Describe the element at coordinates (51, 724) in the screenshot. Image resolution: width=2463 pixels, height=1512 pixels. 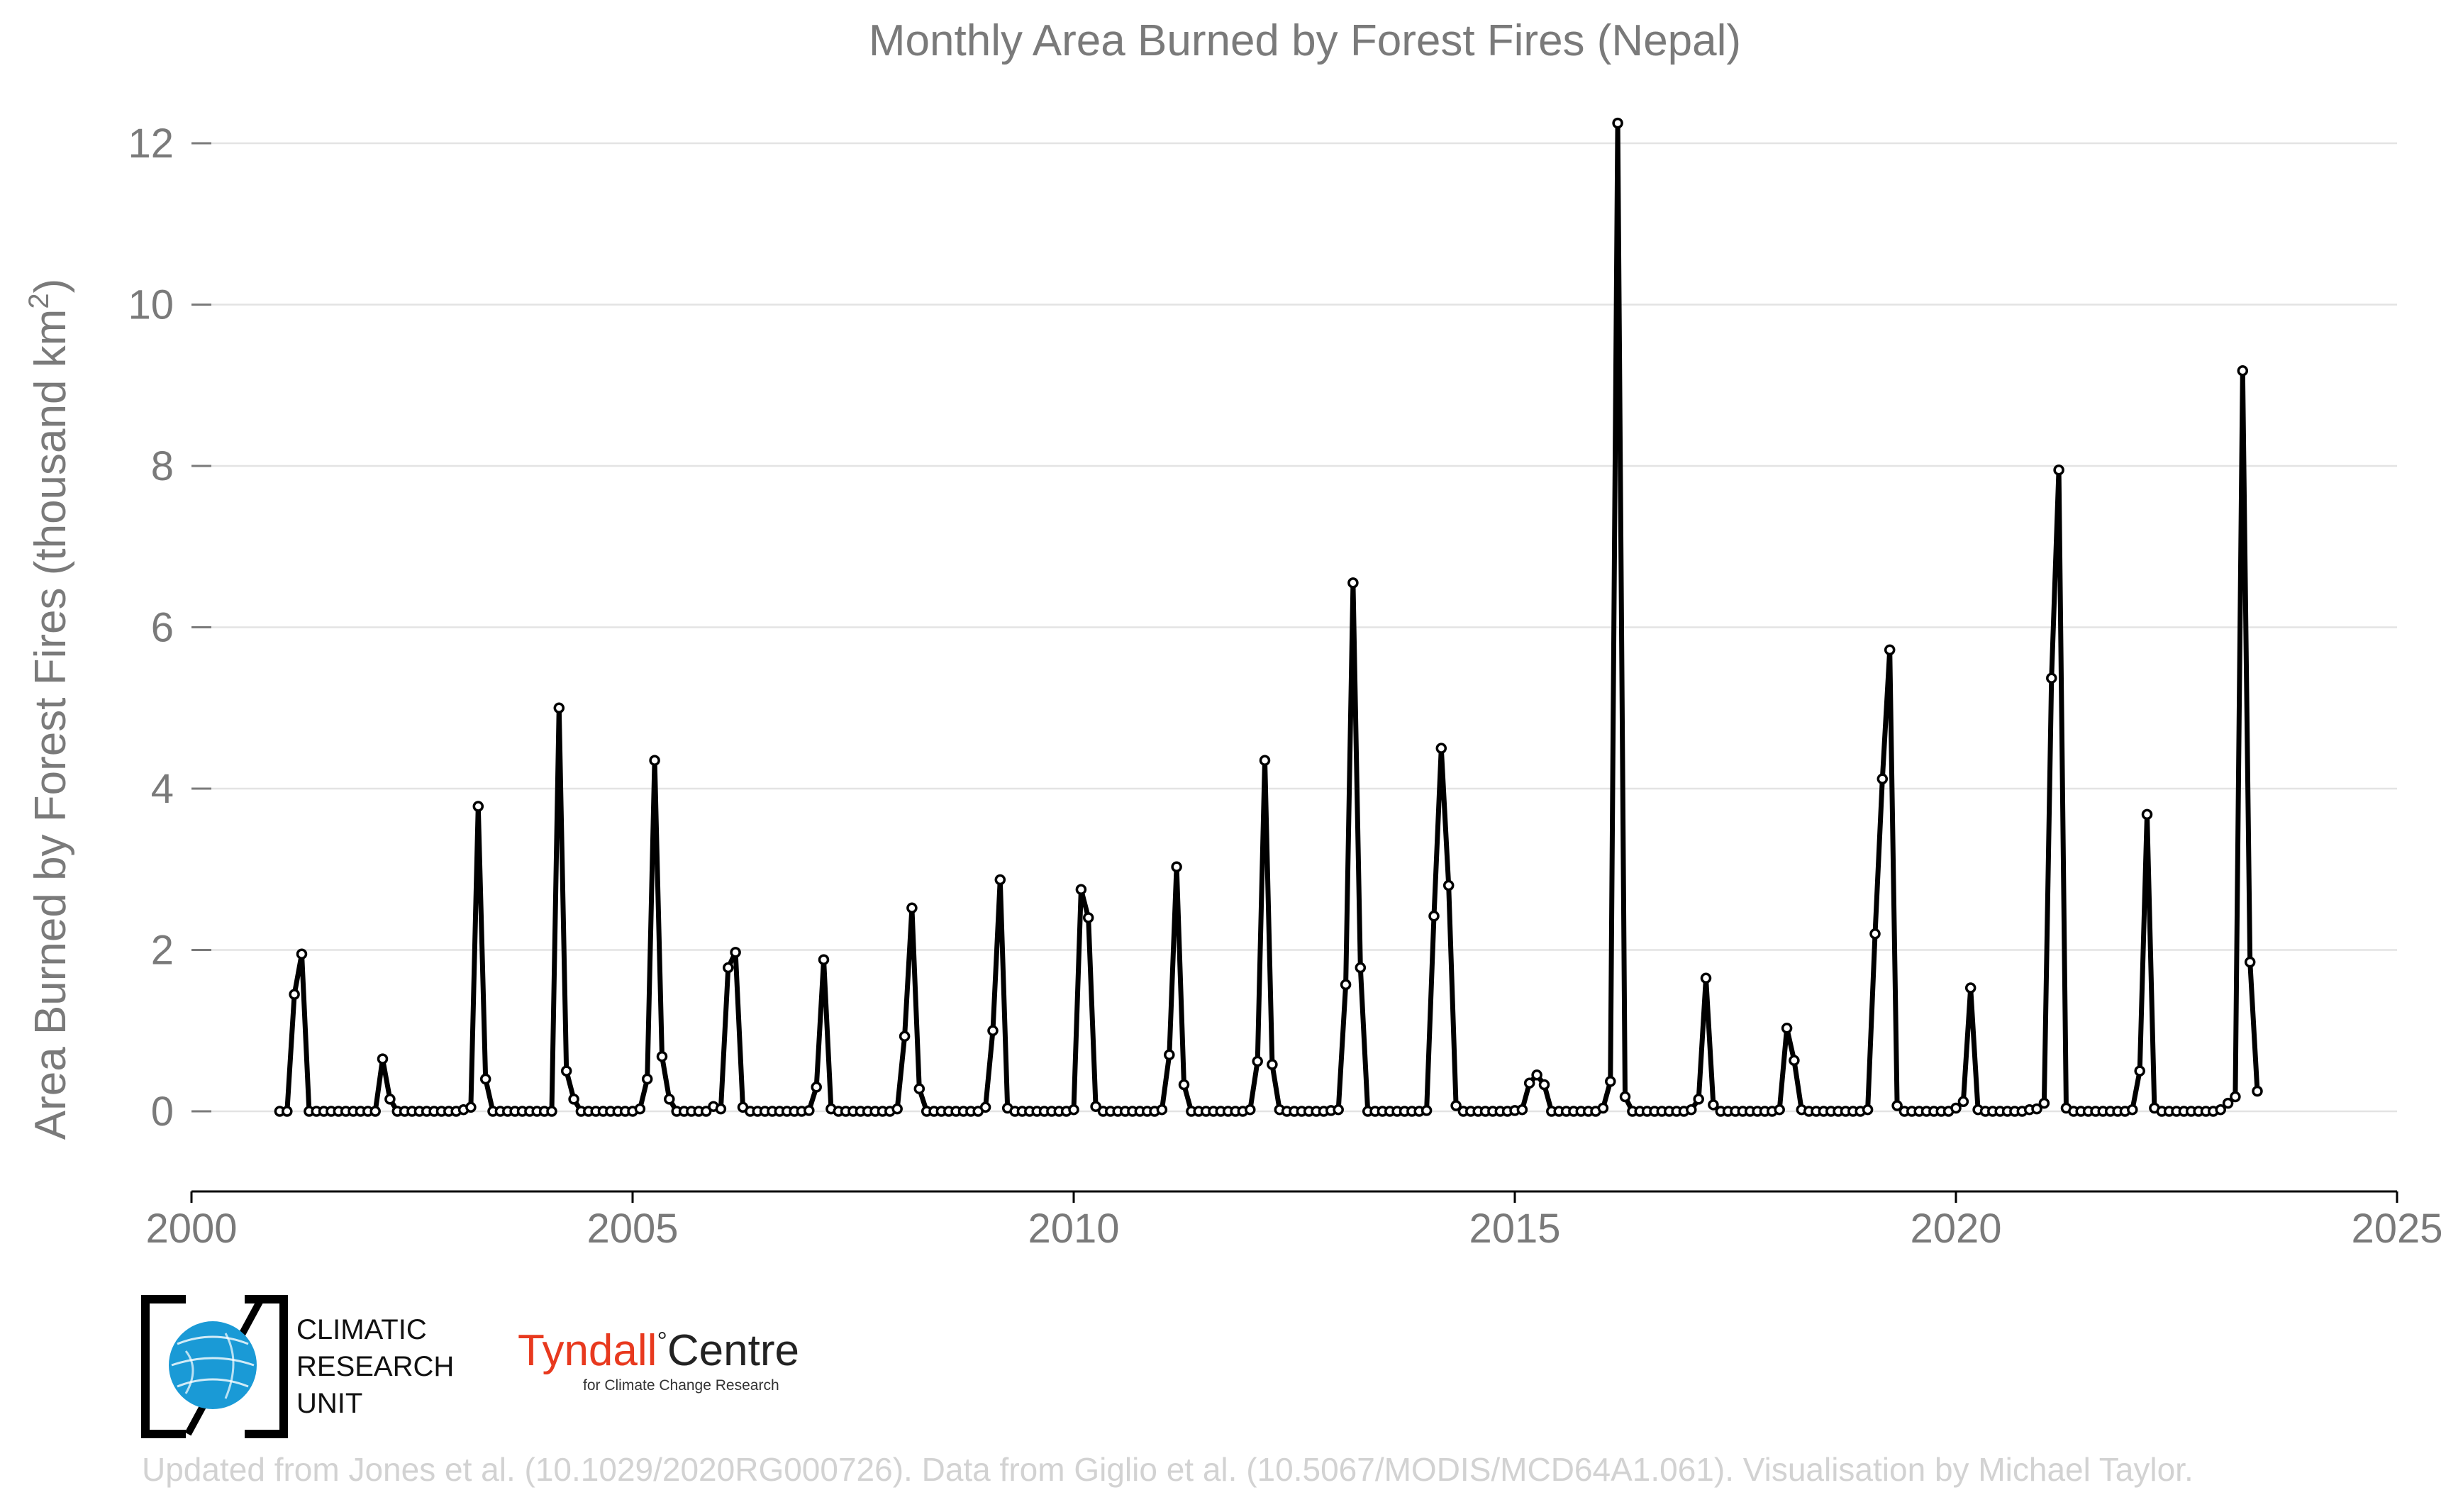
I see `y-axis-label-main: Area Burned by Forest Fires (thousand km` at that location.